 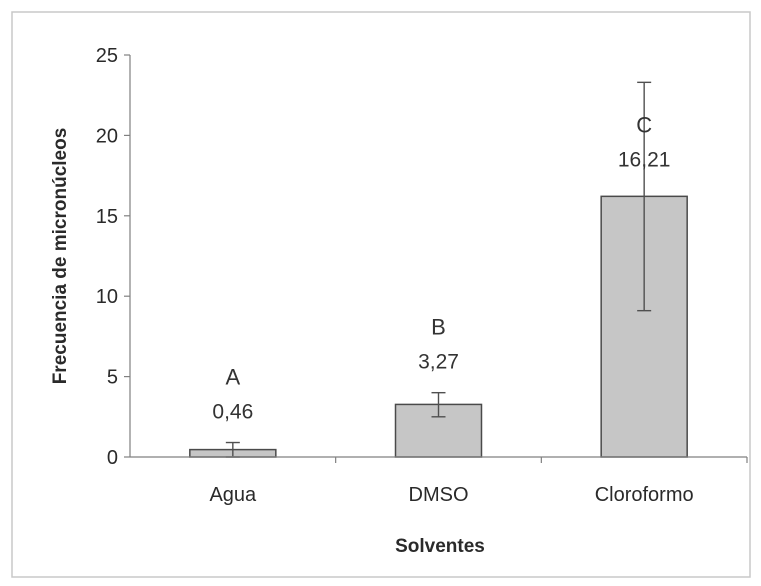 What do you see at coordinates (644, 159) in the screenshot?
I see `bar-value-label: 16,21` at bounding box center [644, 159].